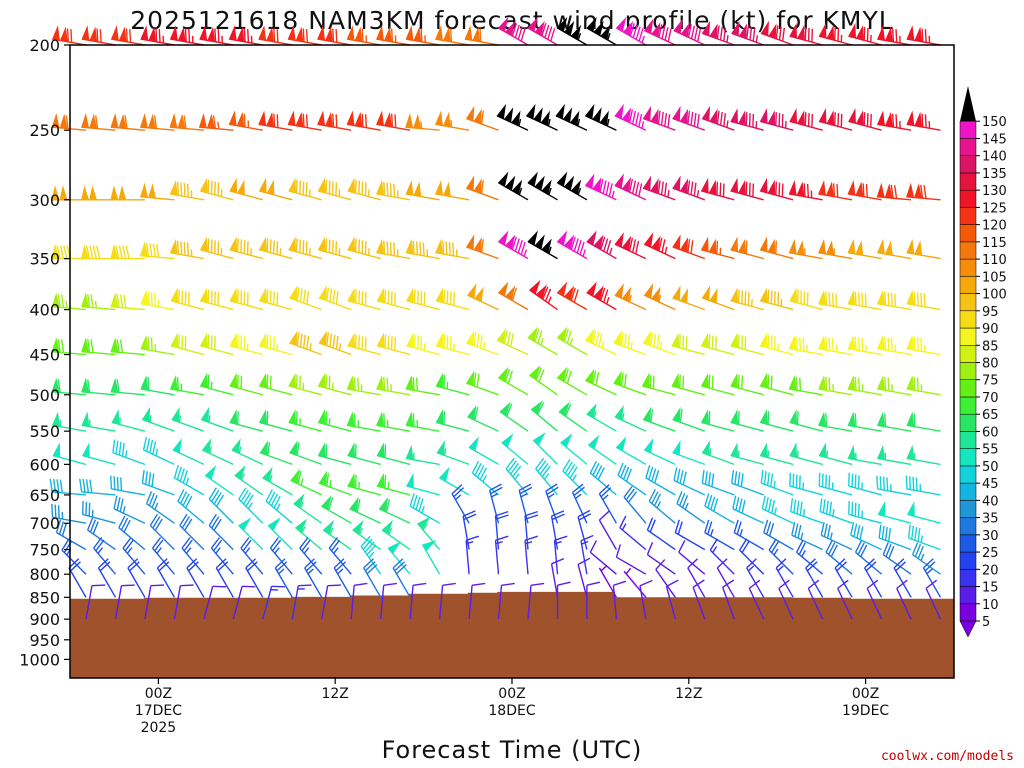 Image resolution: width=1024 pixels, height=768 pixels. What do you see at coordinates (994, 243) in the screenshot?
I see `colorbar-tick-label: 115` at bounding box center [994, 243].